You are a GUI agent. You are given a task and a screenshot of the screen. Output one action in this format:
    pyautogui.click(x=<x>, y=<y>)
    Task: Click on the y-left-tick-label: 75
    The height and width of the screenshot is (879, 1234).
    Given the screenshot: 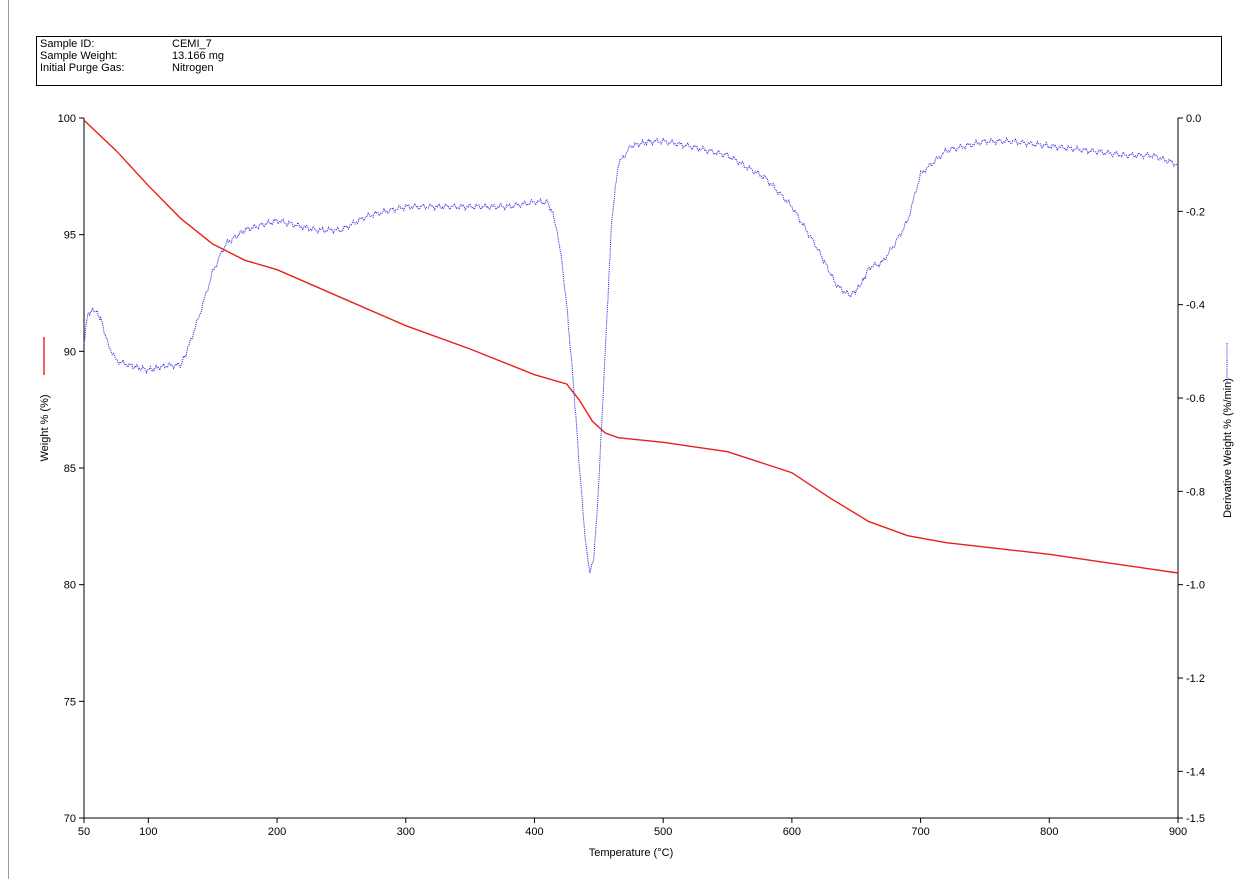 What is the action you would take?
    pyautogui.click(x=70, y=702)
    